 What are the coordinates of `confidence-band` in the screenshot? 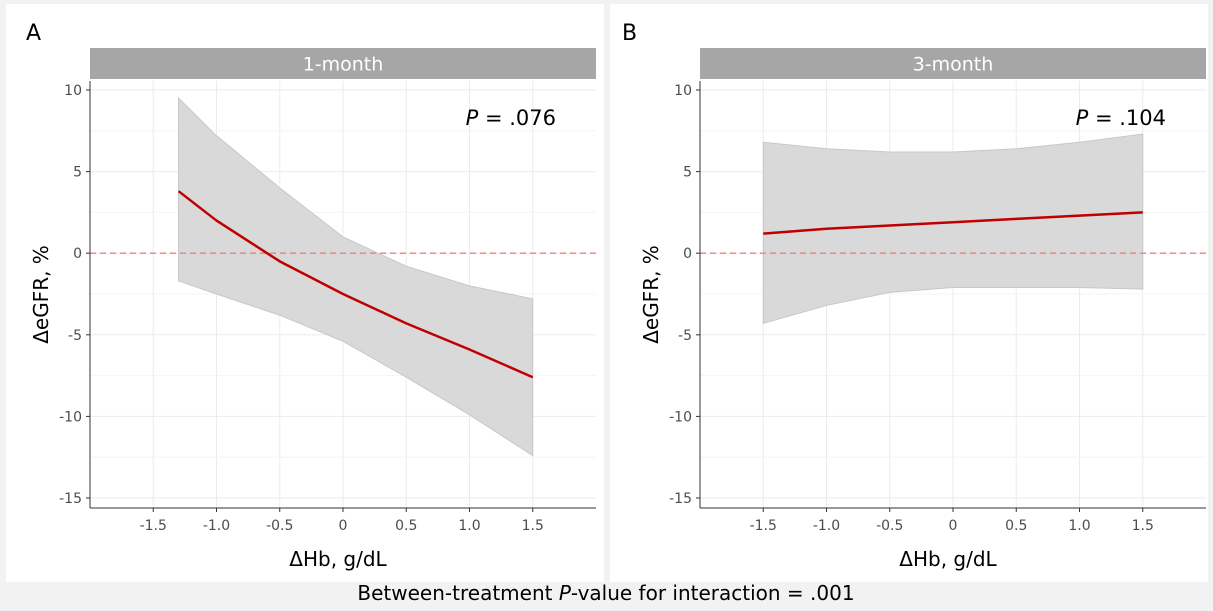 It's located at (953, 229).